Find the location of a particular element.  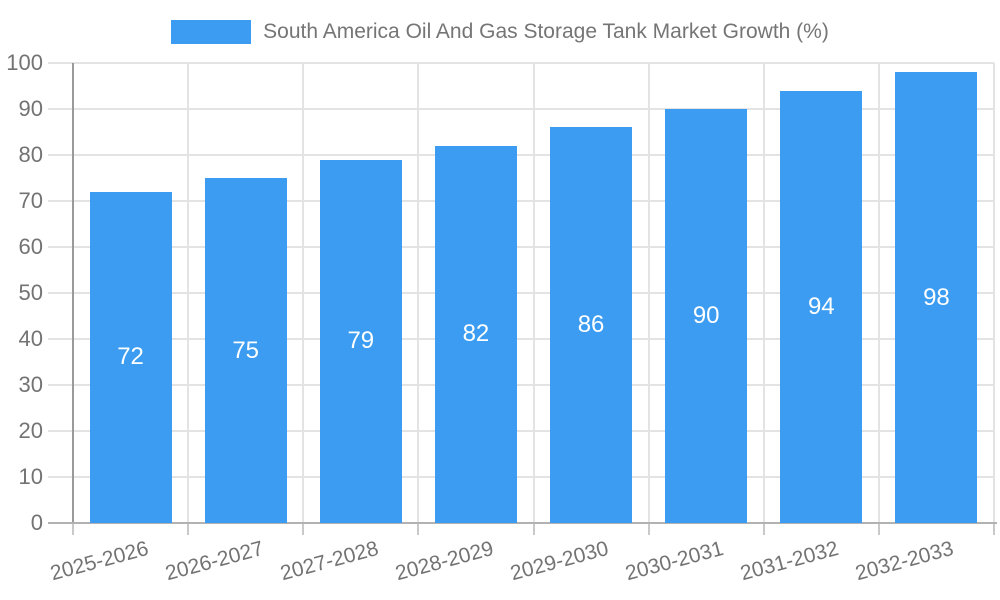

bar: 94 is located at coordinates (821, 306).